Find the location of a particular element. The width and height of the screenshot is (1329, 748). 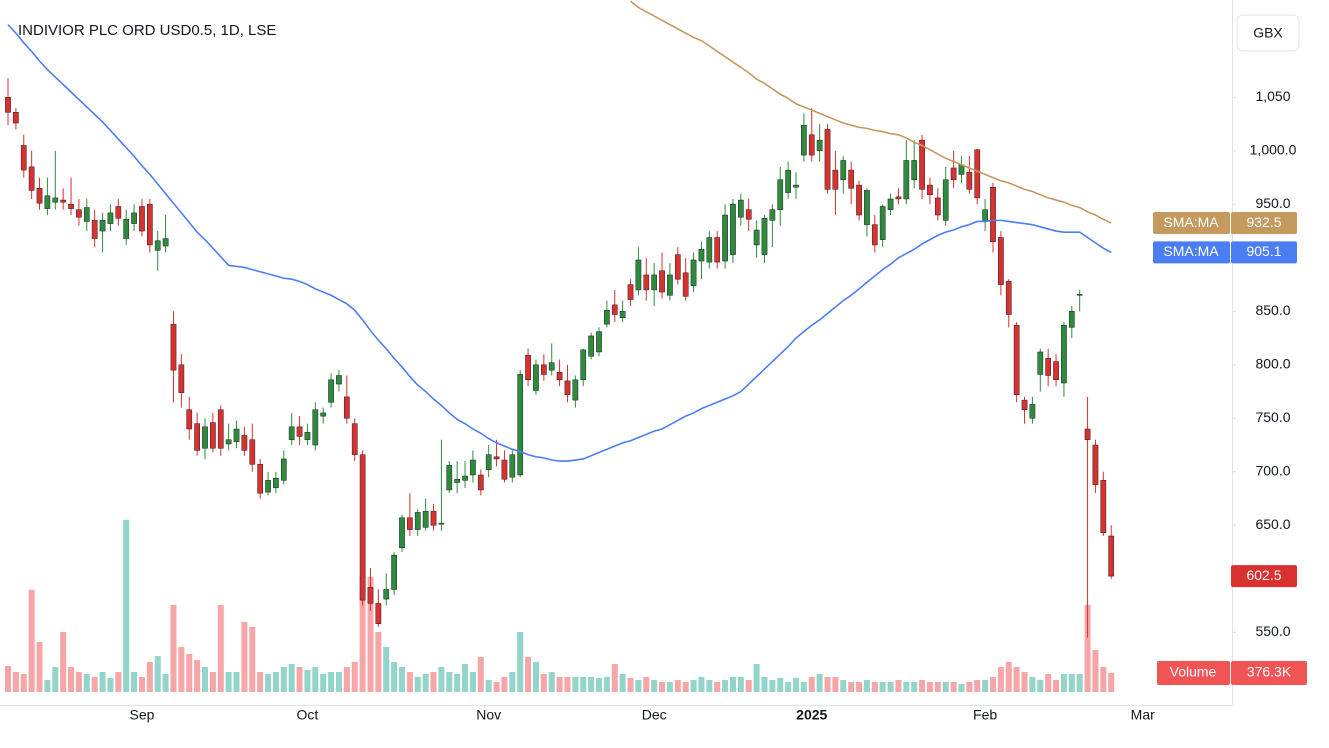

sma-name: SMA:MA is located at coordinates (1191, 222).